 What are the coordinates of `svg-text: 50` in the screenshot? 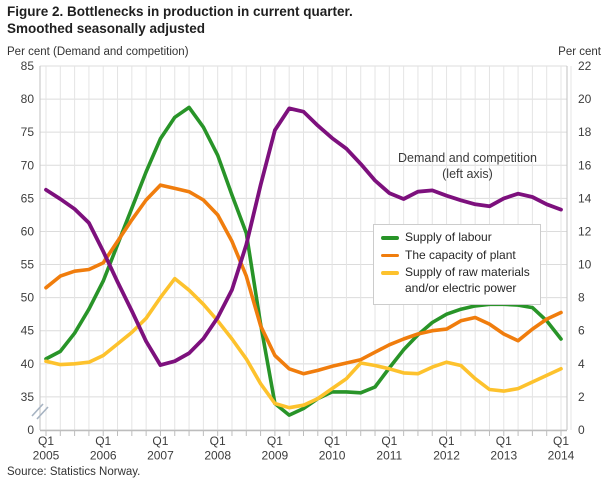 It's located at (28, 298).